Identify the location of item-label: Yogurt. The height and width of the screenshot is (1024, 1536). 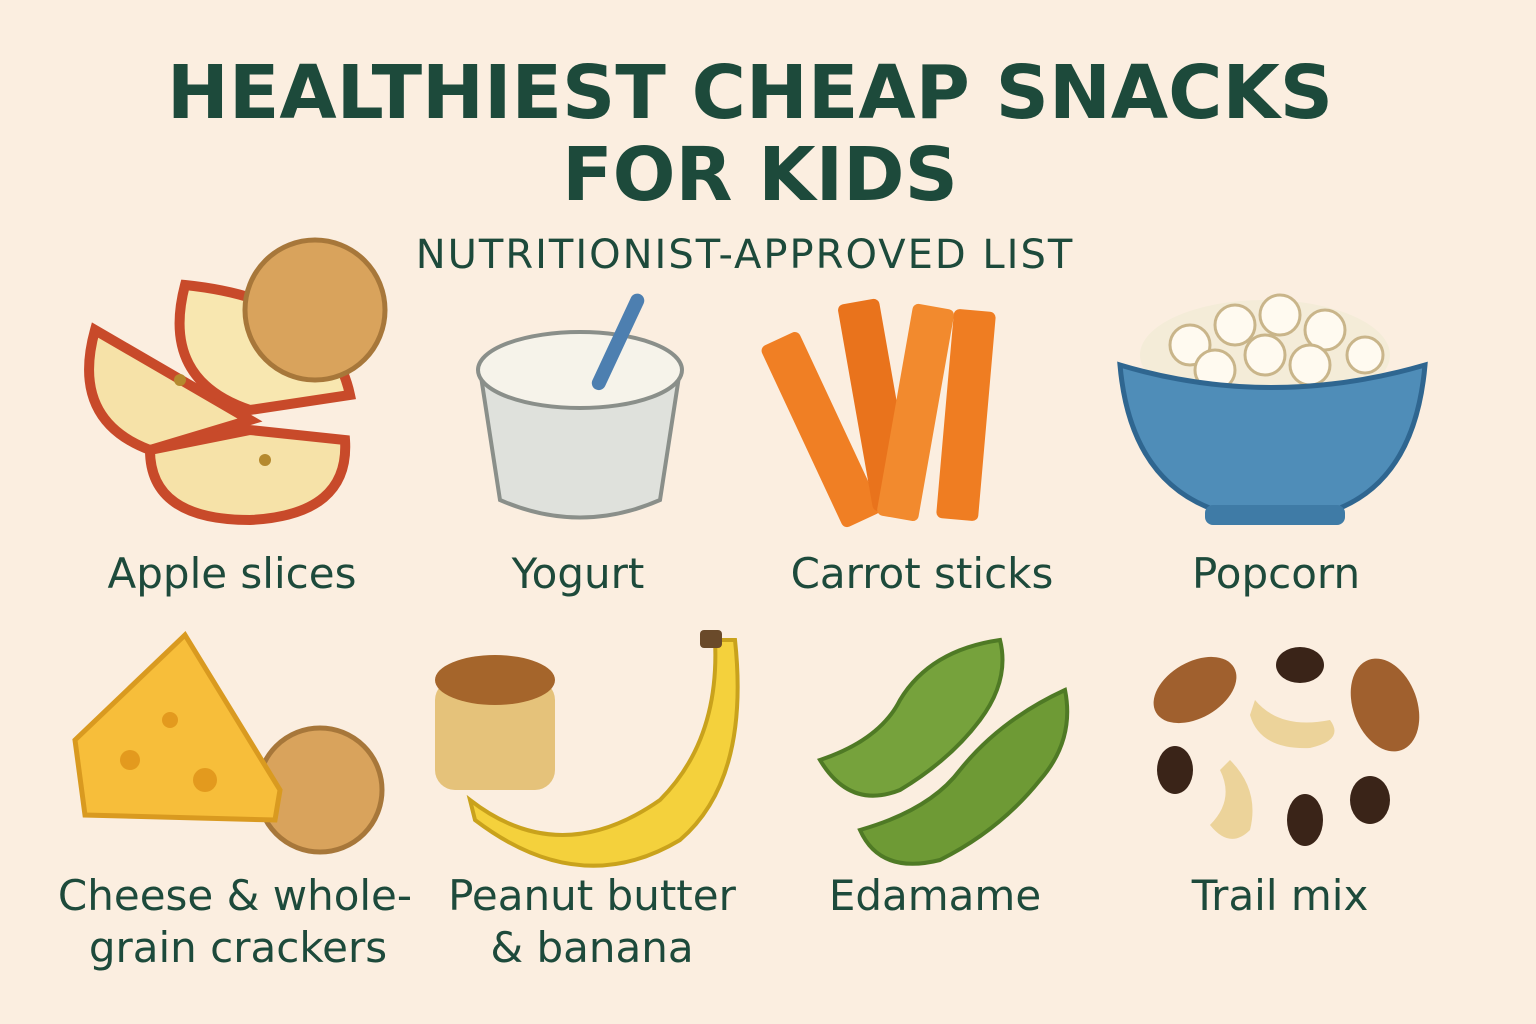
(578, 573).